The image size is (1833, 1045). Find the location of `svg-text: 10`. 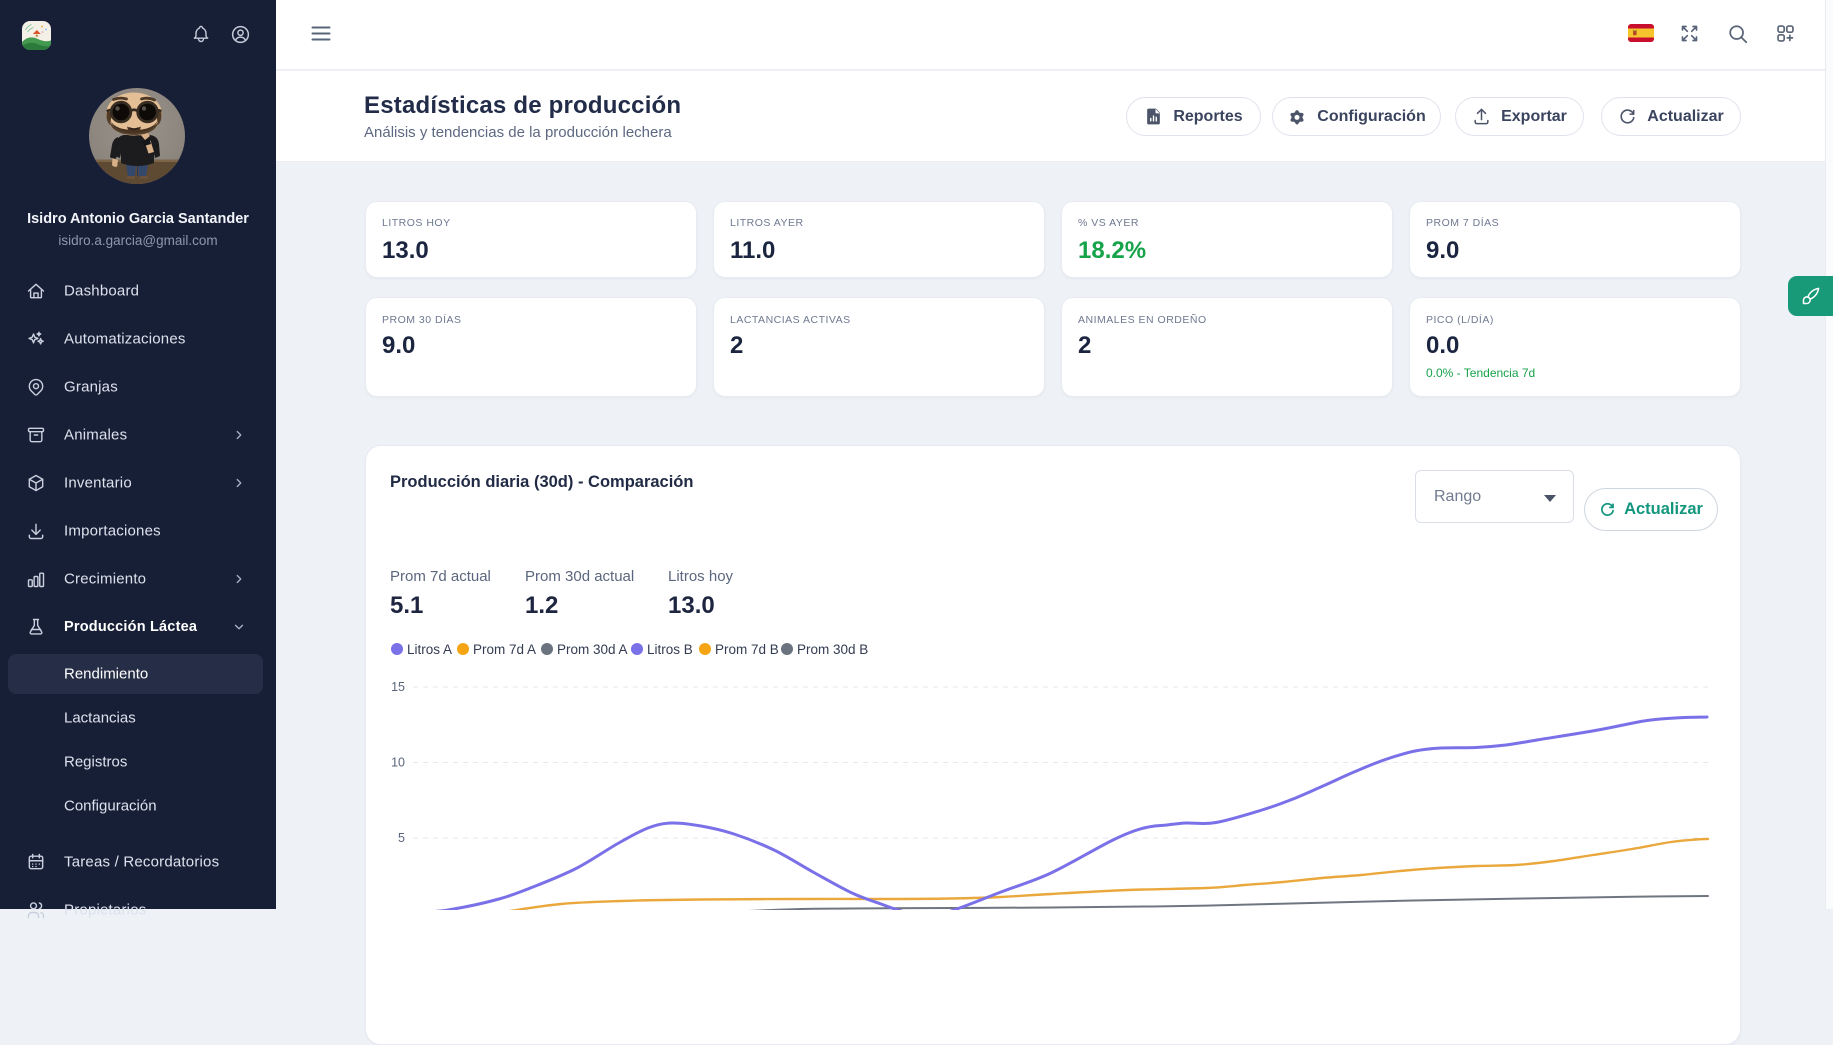

svg-text: 10 is located at coordinates (398, 763).